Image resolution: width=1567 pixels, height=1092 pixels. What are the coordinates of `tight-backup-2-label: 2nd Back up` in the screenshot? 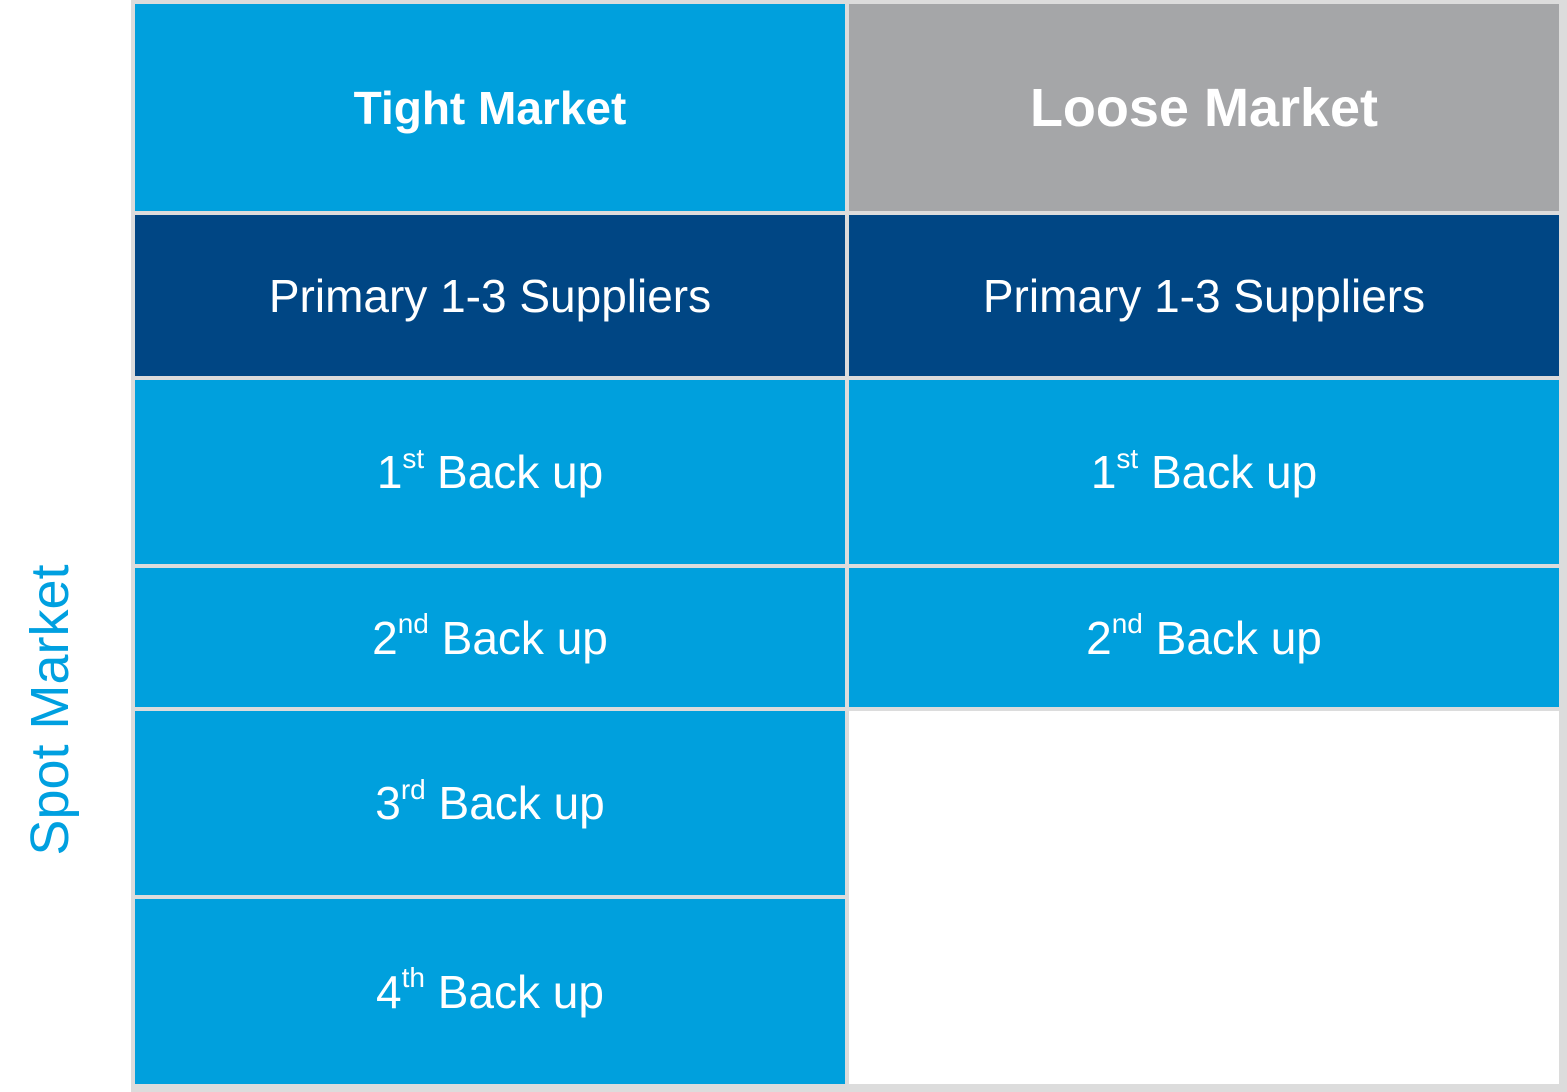 It's located at (490, 636).